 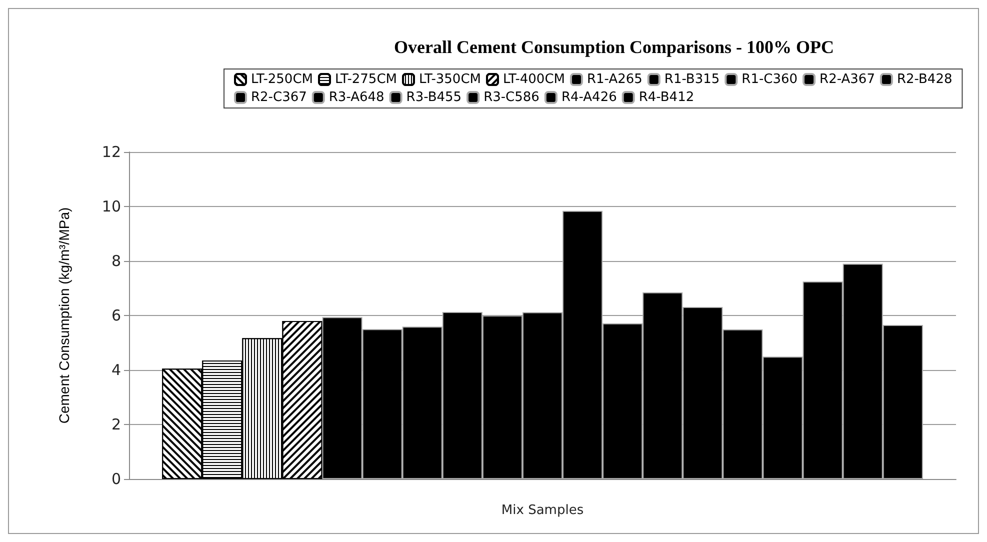 What do you see at coordinates (111, 152) in the screenshot?
I see `y-tick-label: 12` at bounding box center [111, 152].